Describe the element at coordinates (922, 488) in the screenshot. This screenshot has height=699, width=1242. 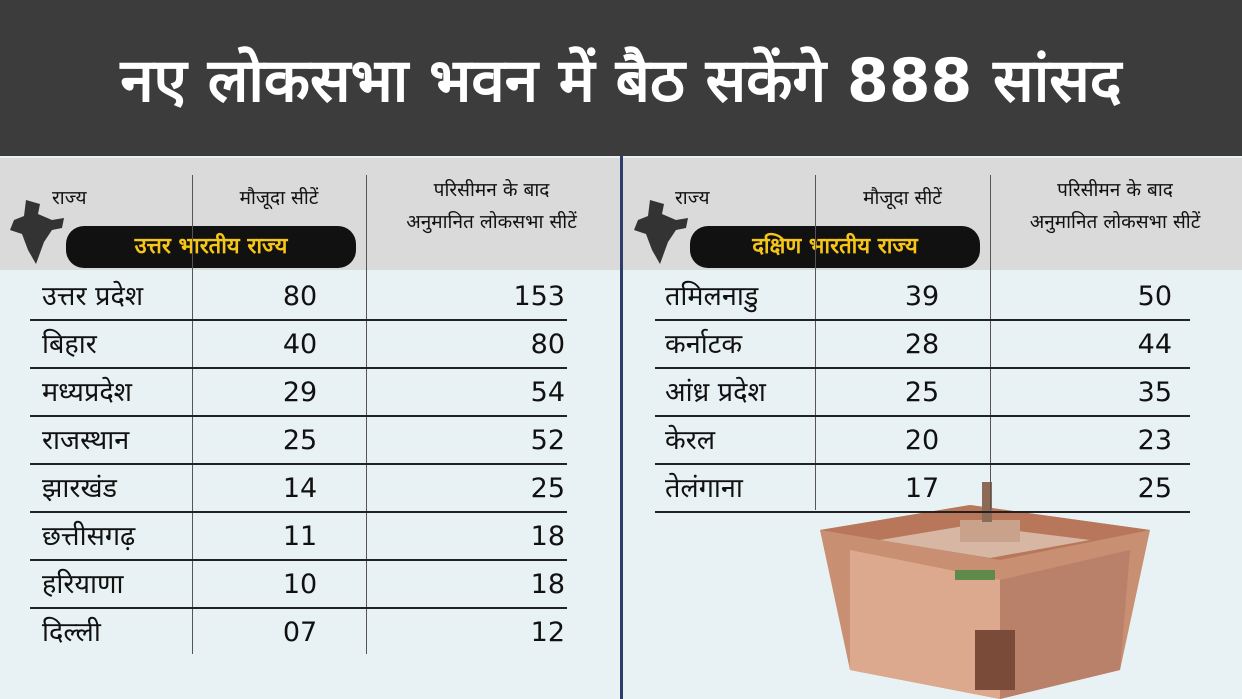
I see `current-seats: 17` at that location.